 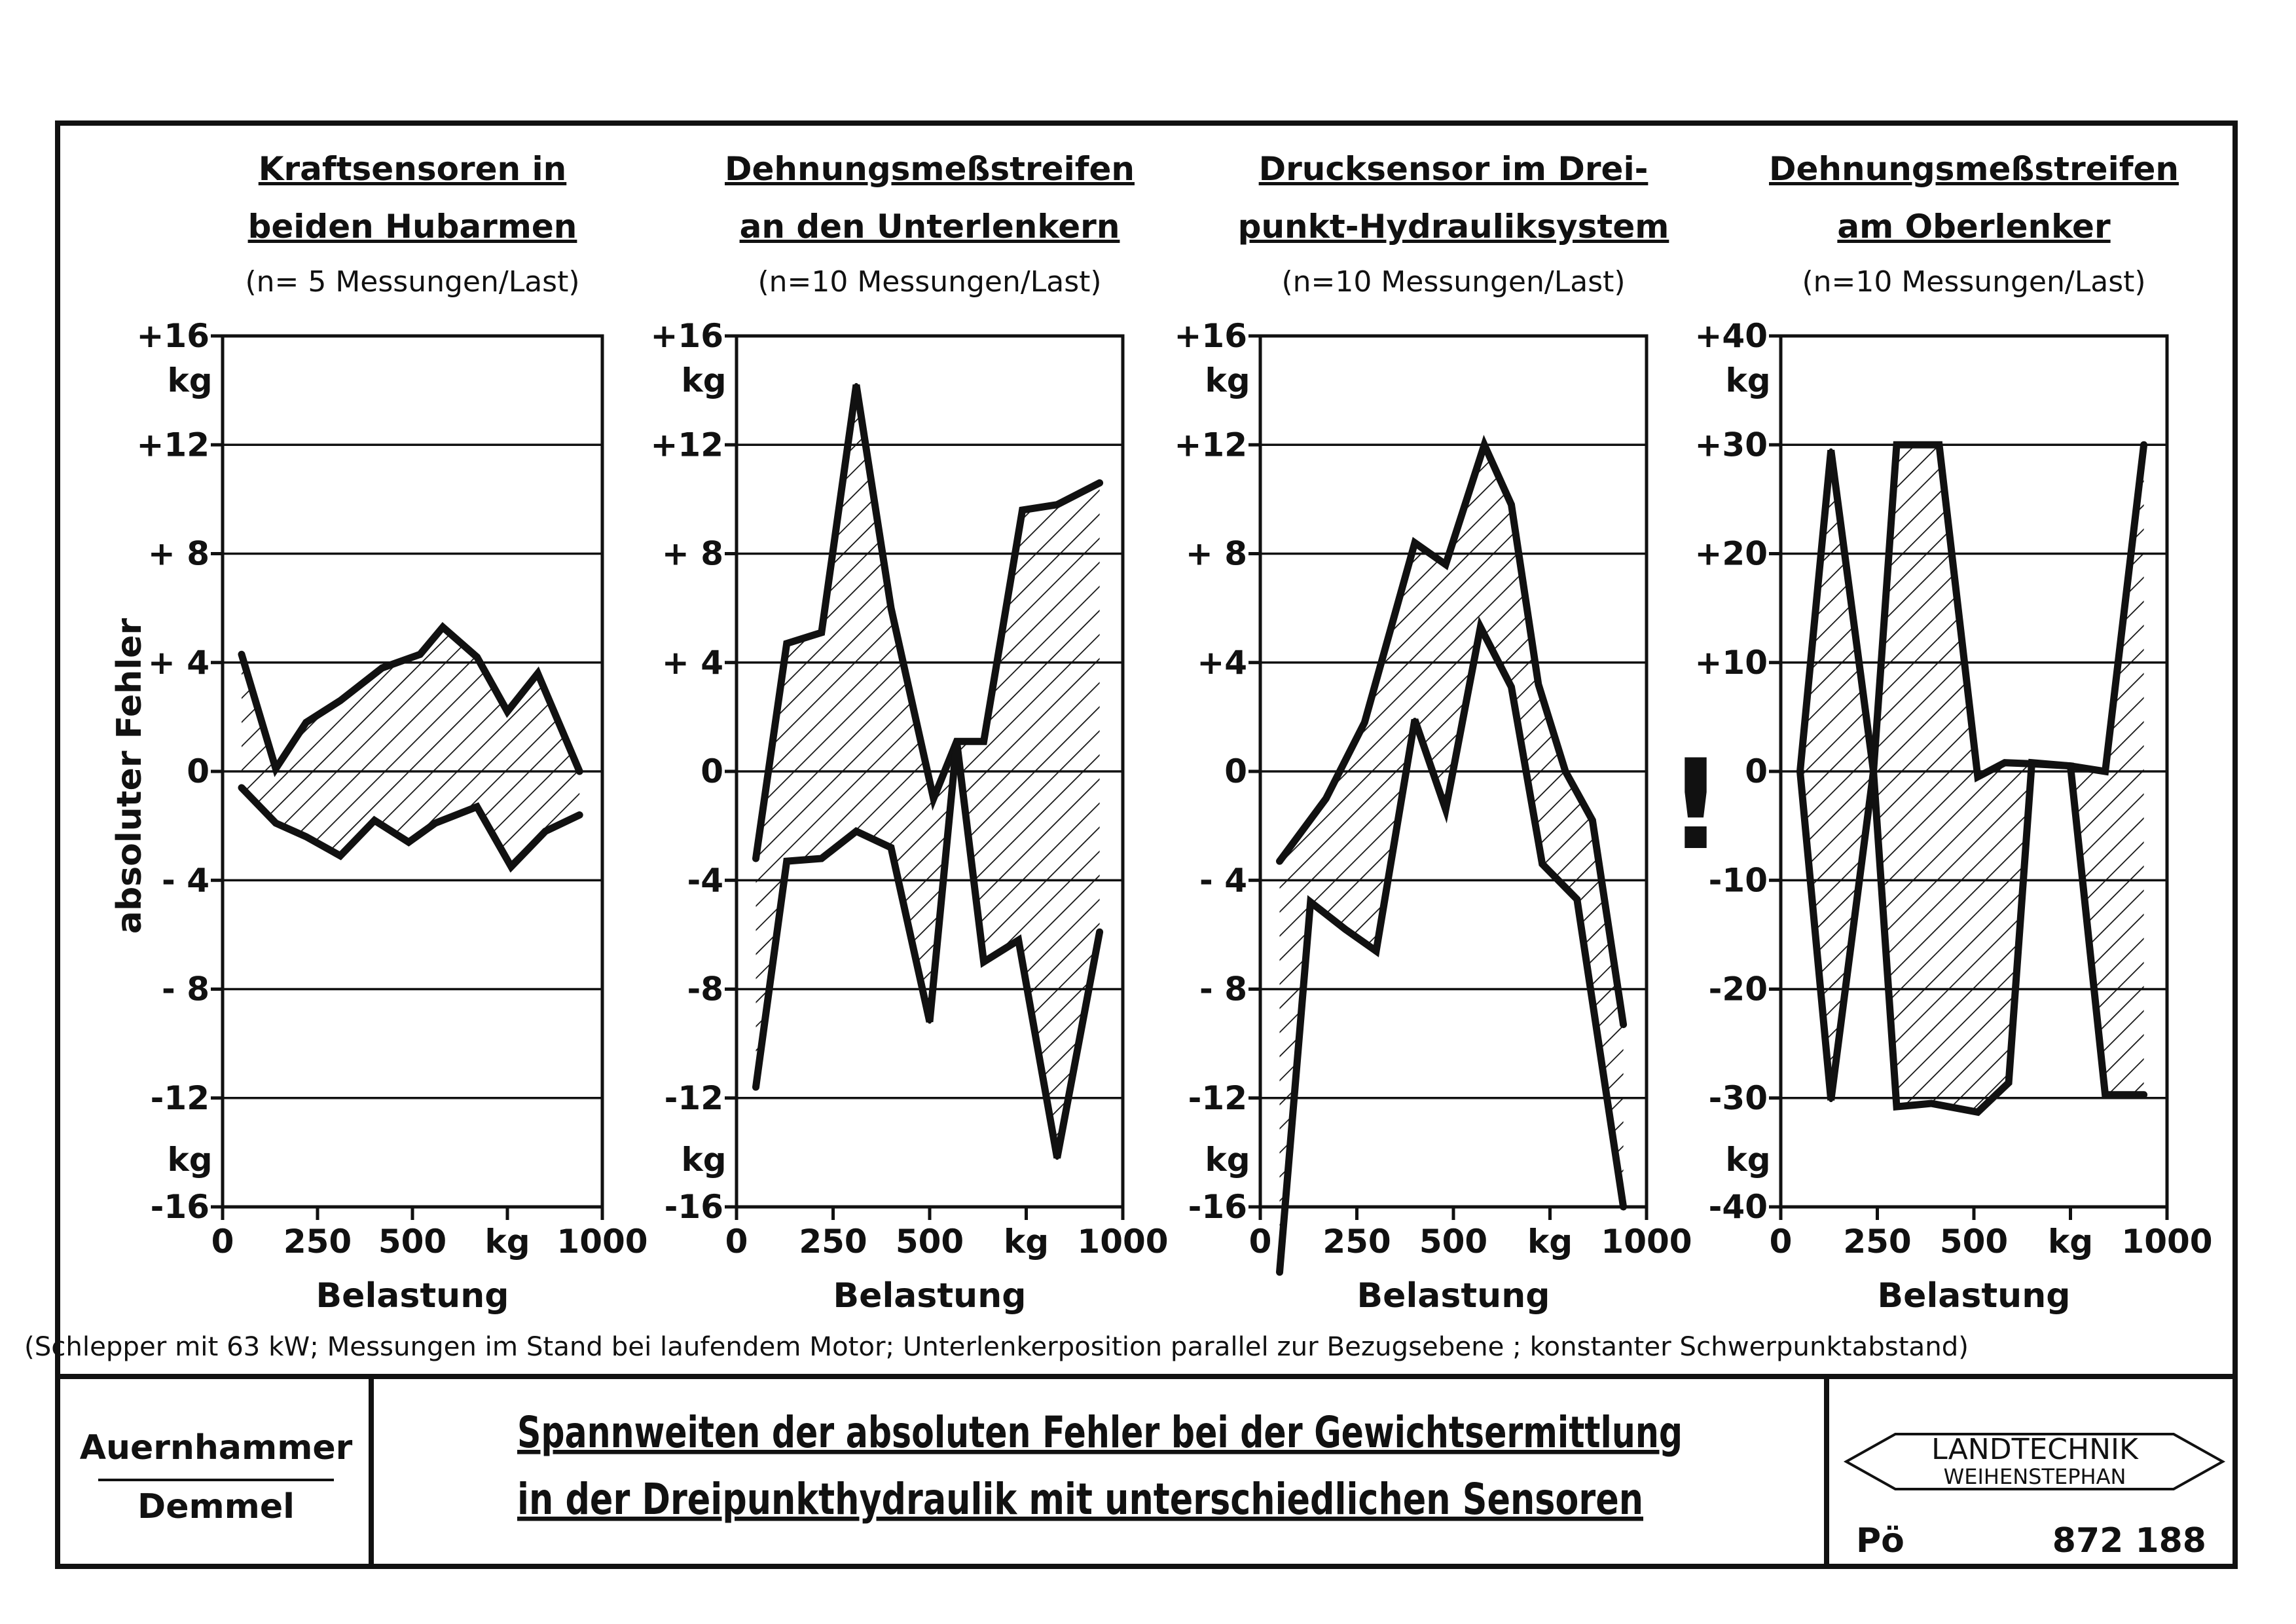 I want to click on y-tick-label: + 4, so click(x=179, y=663).